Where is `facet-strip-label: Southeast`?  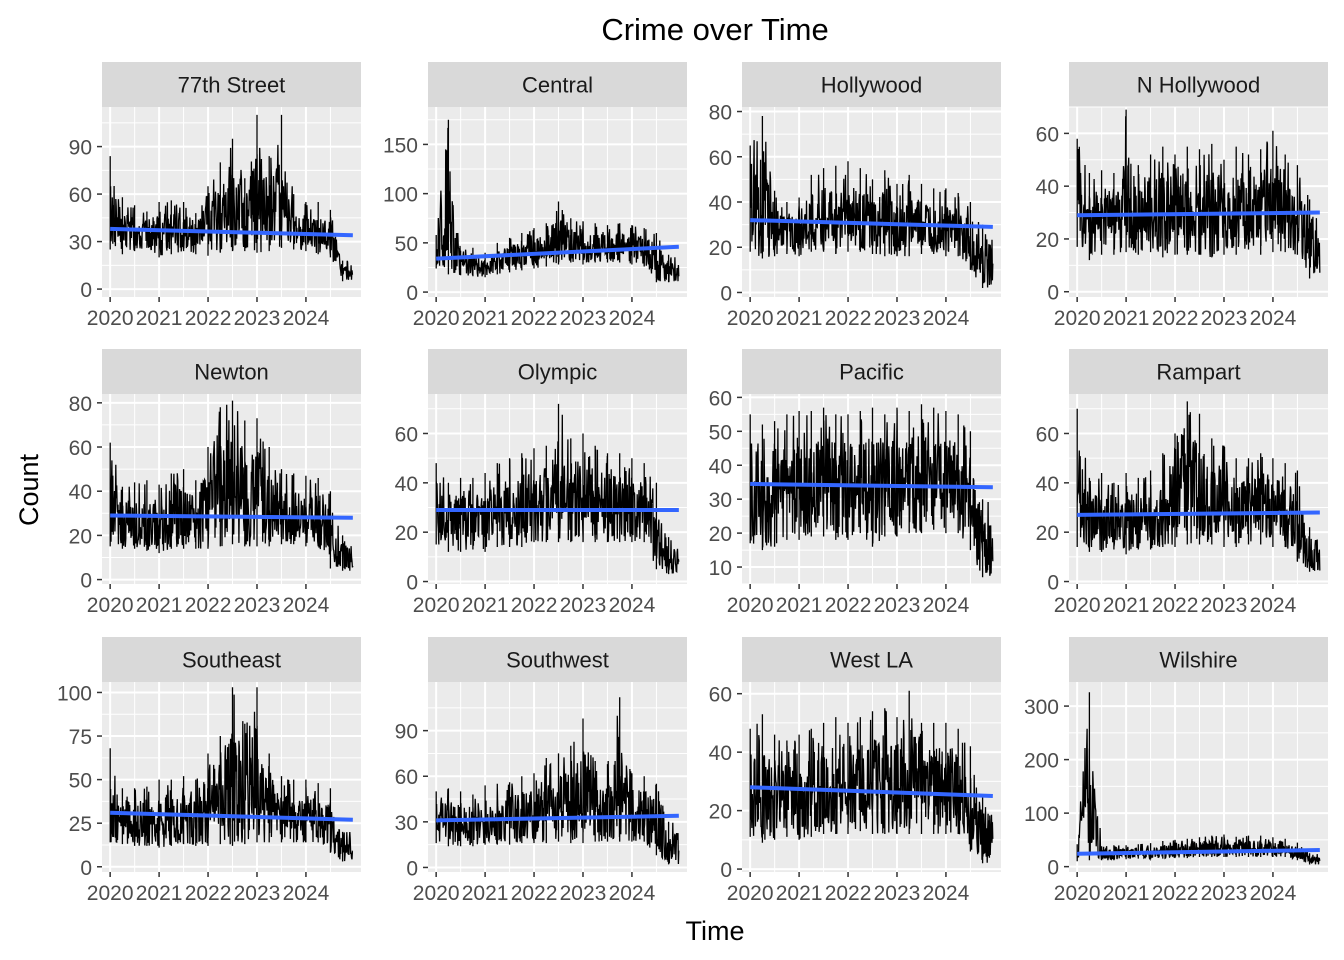
facet-strip-label: Southeast is located at coordinates (231, 660).